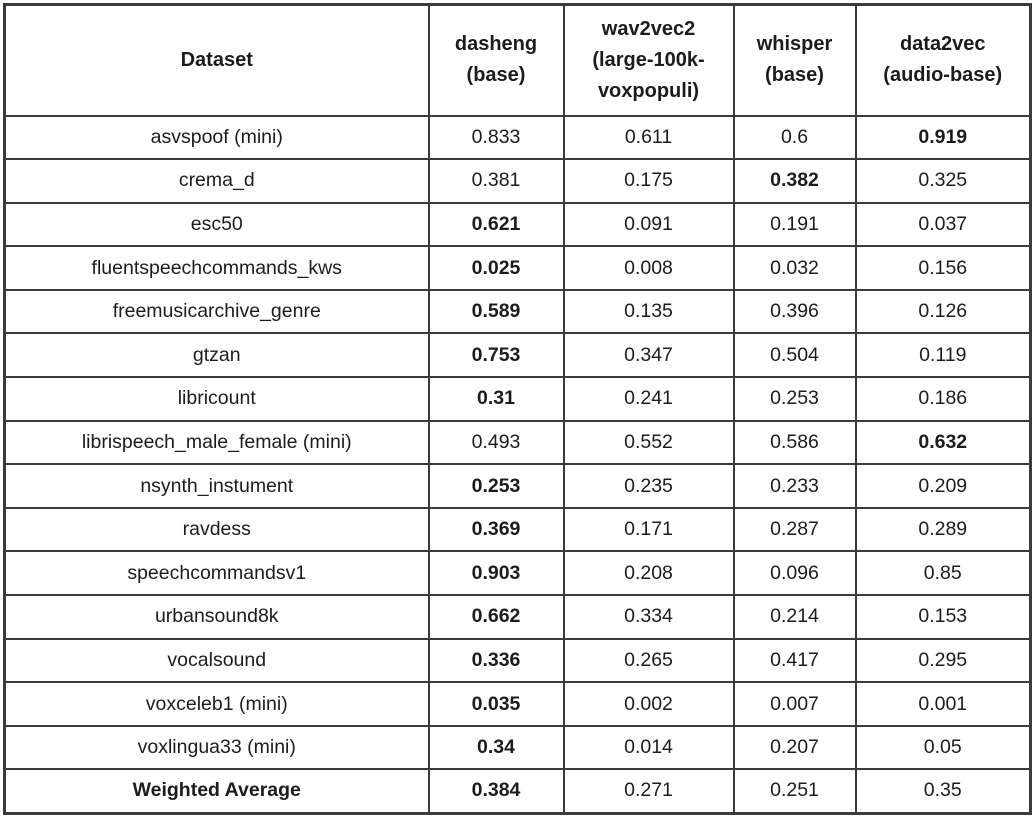 The width and height of the screenshot is (1032, 820). I want to click on value-cell-wav2vec2: 0.265, so click(648, 660).